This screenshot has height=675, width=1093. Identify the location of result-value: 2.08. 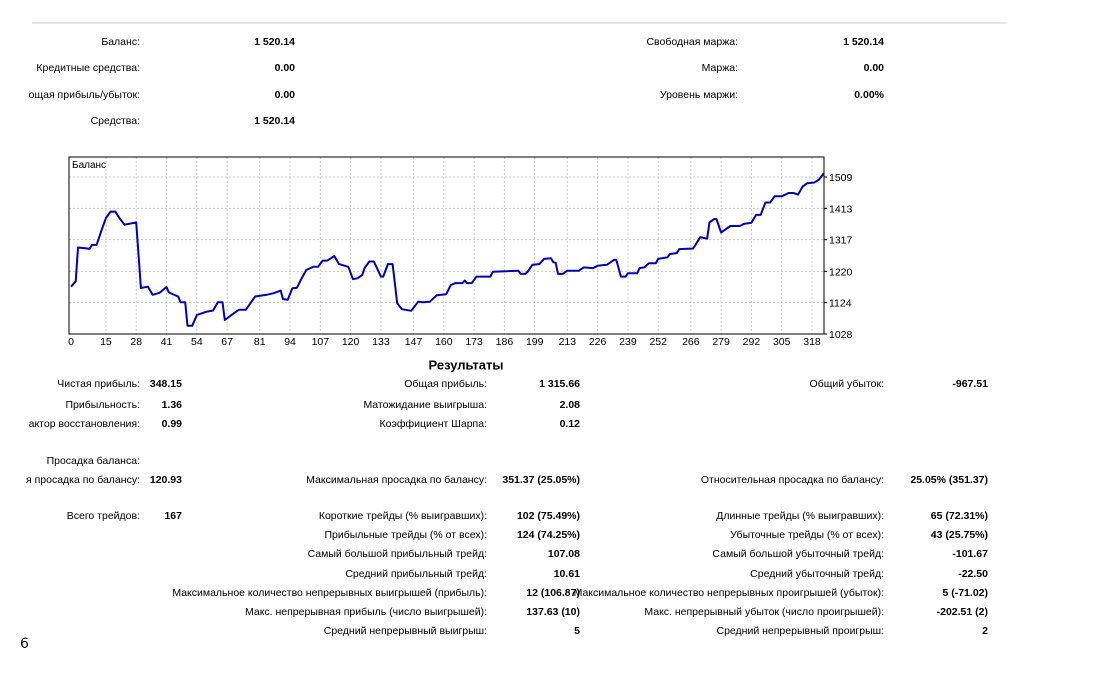
(569, 405).